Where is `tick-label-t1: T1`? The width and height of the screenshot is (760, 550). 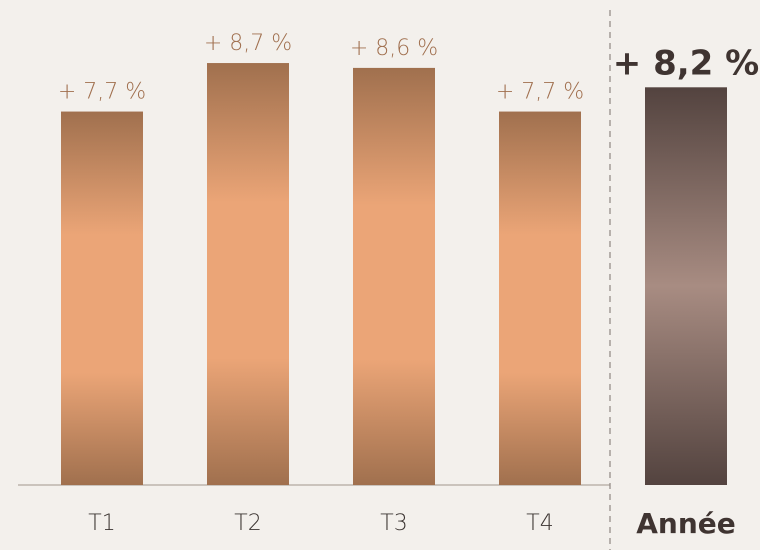
tick-label-t1: T1 is located at coordinates (101, 523).